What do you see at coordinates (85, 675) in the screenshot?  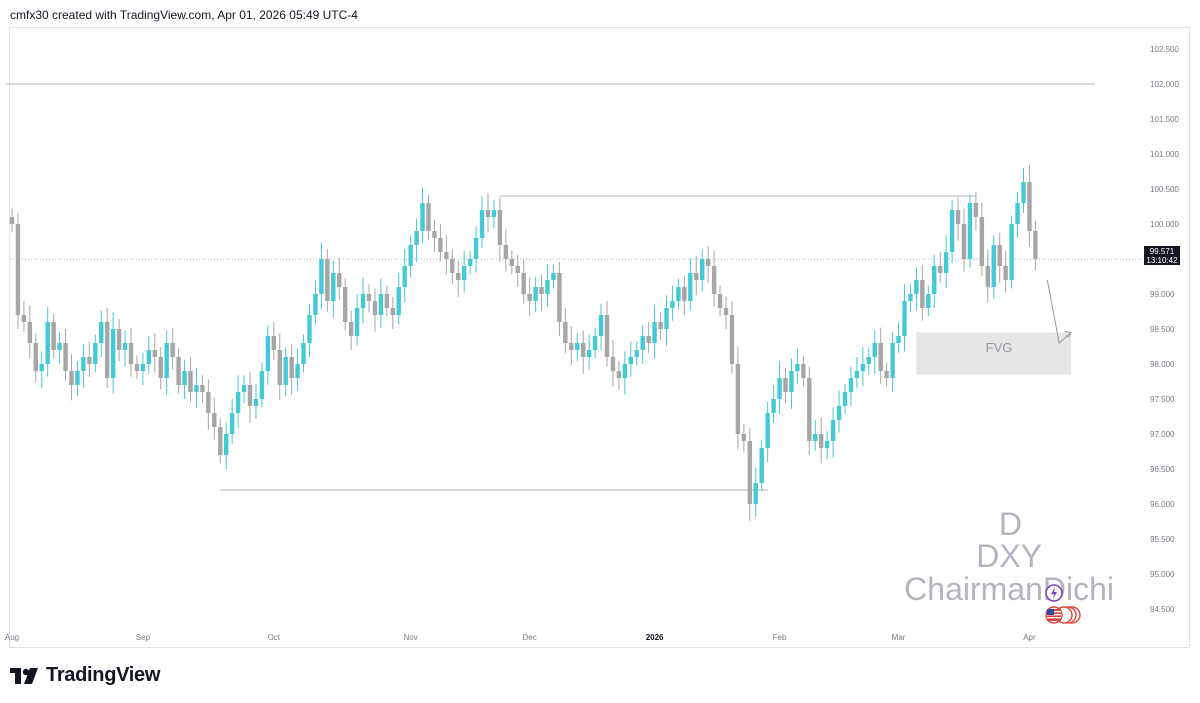 I see `tradingview-logo: TradingView` at bounding box center [85, 675].